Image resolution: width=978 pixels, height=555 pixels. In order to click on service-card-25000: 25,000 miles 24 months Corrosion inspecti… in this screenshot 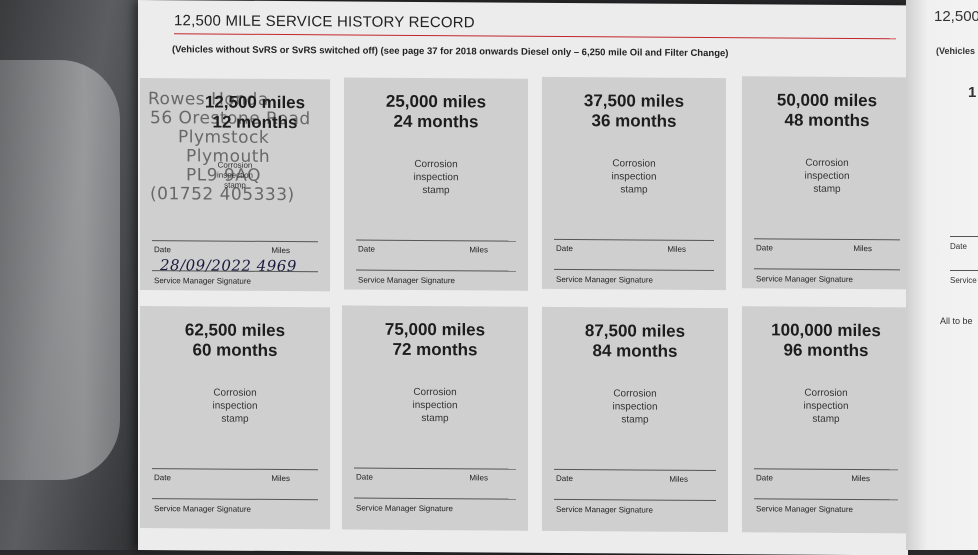, I will do `click(436, 184)`.